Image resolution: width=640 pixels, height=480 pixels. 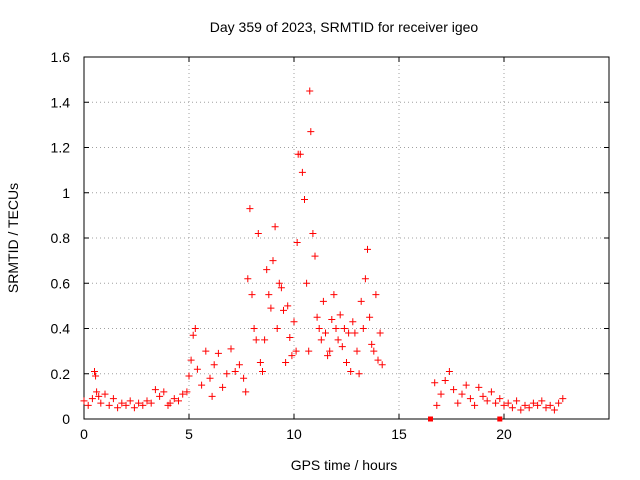 What do you see at coordinates (61, 283) in the screenshot?
I see `y-tick-label: 0.6` at bounding box center [61, 283].